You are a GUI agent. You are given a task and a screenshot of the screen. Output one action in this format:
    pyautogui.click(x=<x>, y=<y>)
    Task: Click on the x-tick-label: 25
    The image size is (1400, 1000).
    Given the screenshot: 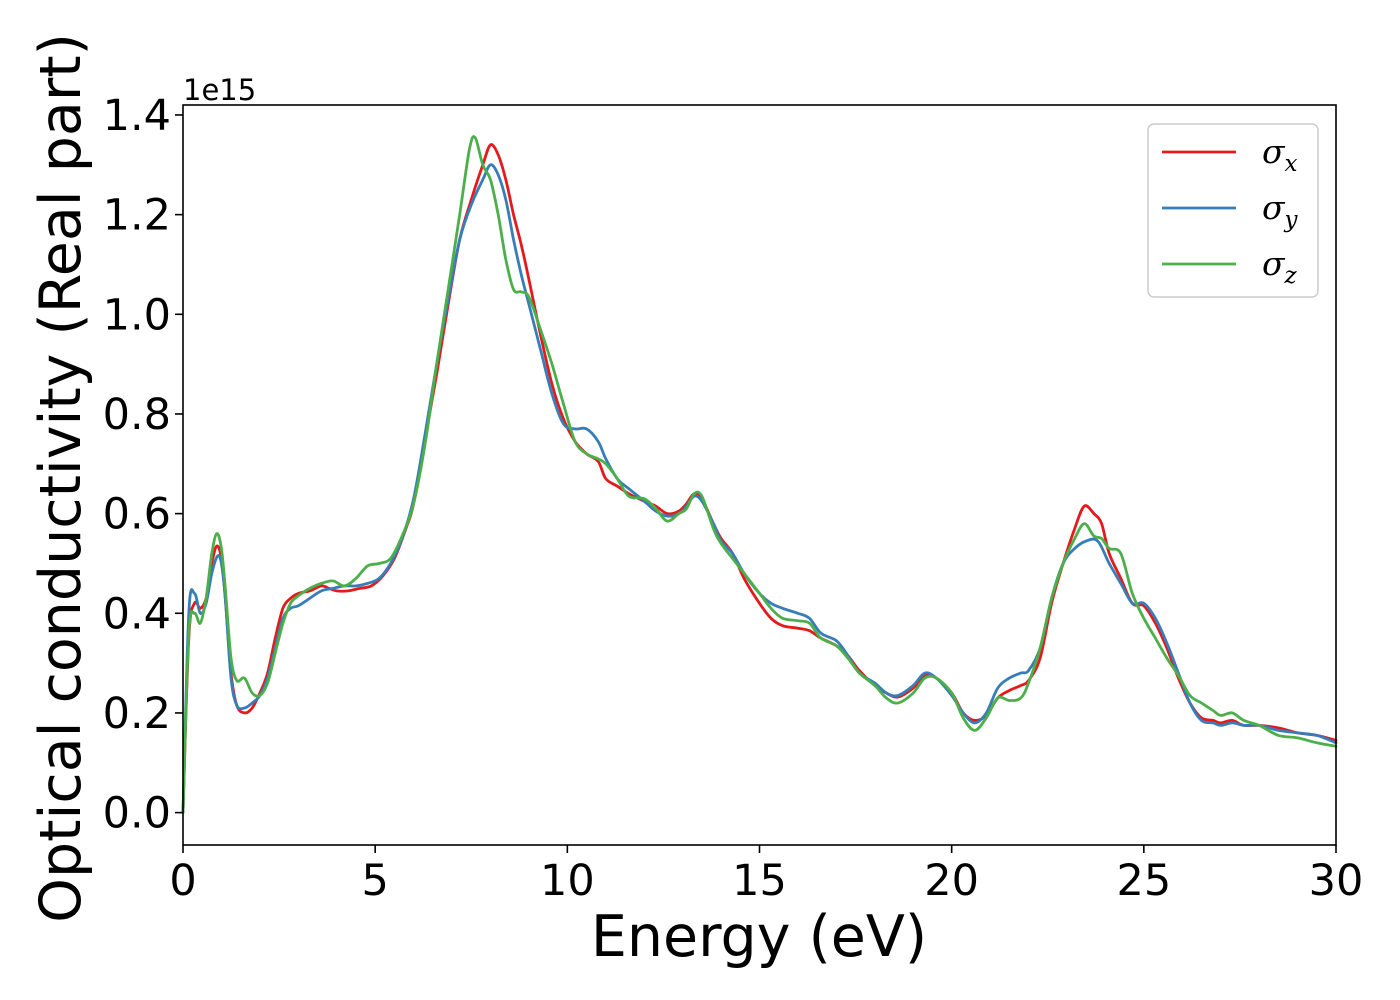 What is the action you would take?
    pyautogui.click(x=1143, y=881)
    